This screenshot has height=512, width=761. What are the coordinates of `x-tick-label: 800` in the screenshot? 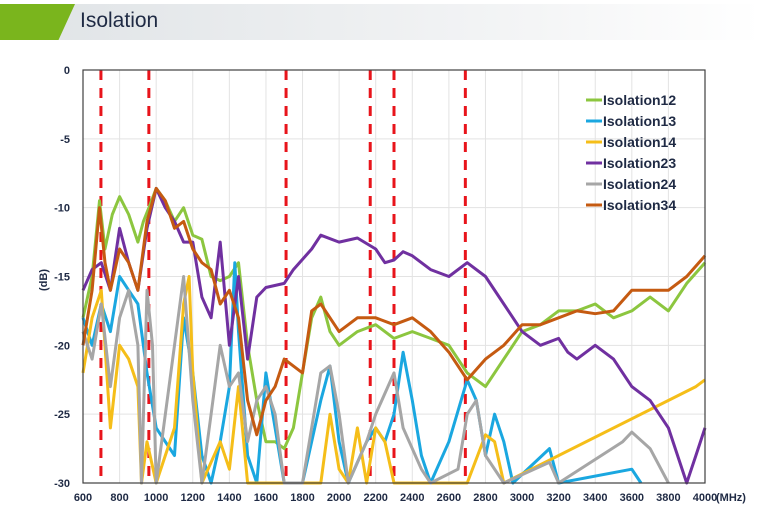 It's located at (119, 498).